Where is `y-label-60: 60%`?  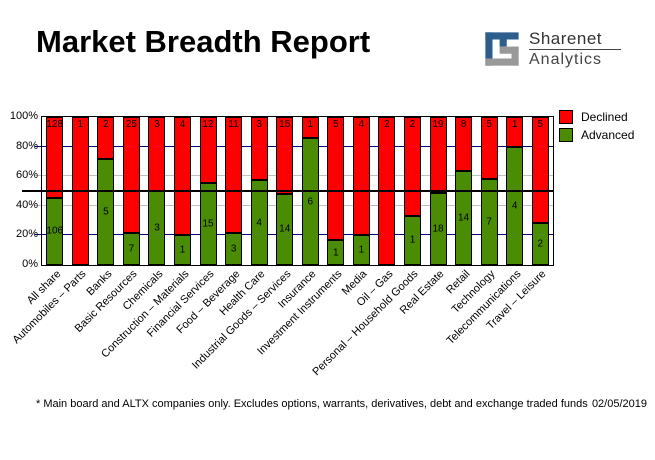
y-label-60: 60% is located at coordinates (26, 175).